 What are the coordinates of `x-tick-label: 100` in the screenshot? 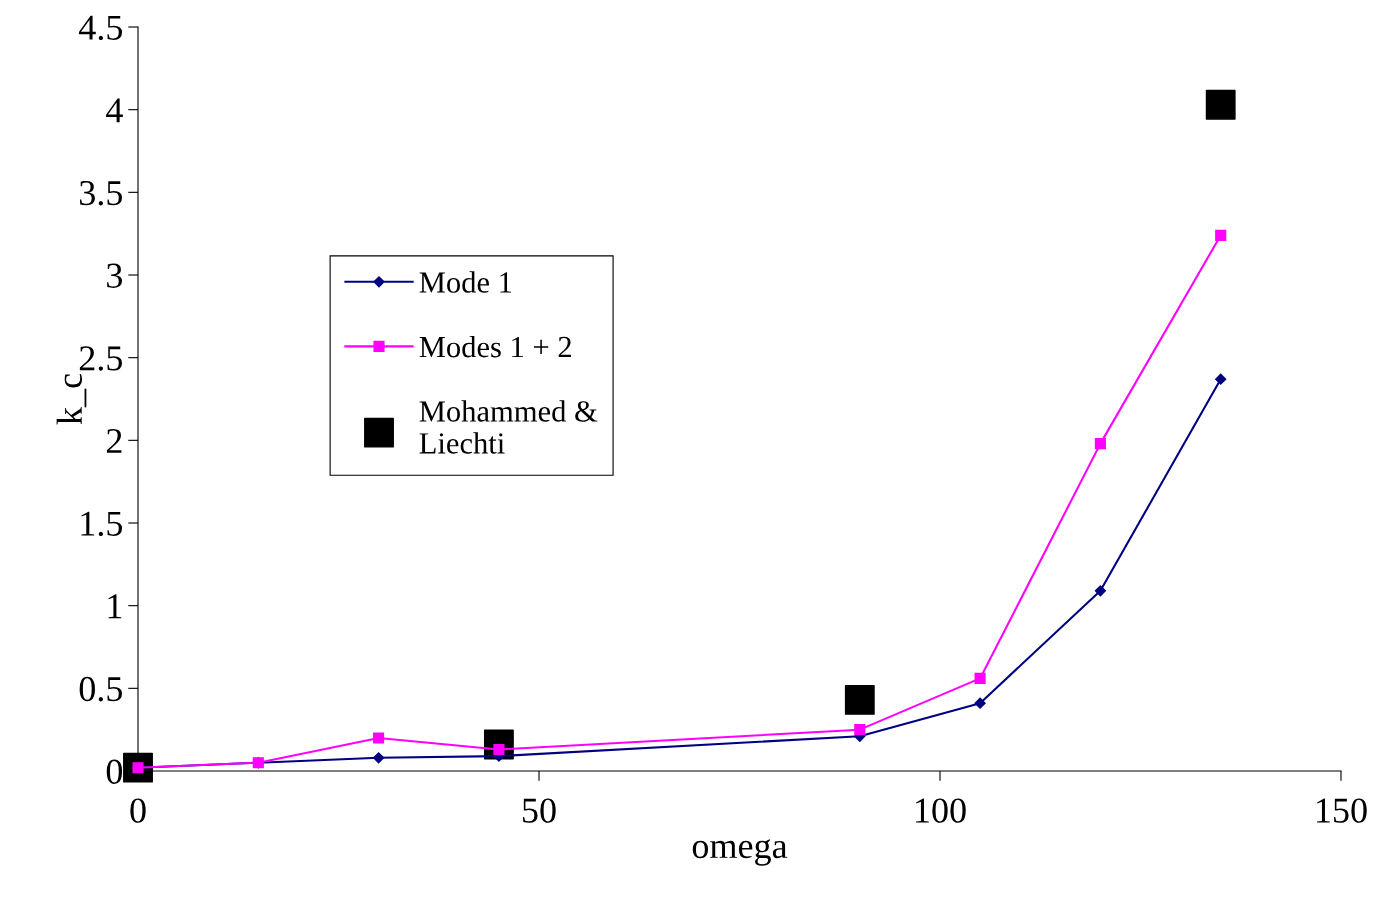 It's located at (941, 810).